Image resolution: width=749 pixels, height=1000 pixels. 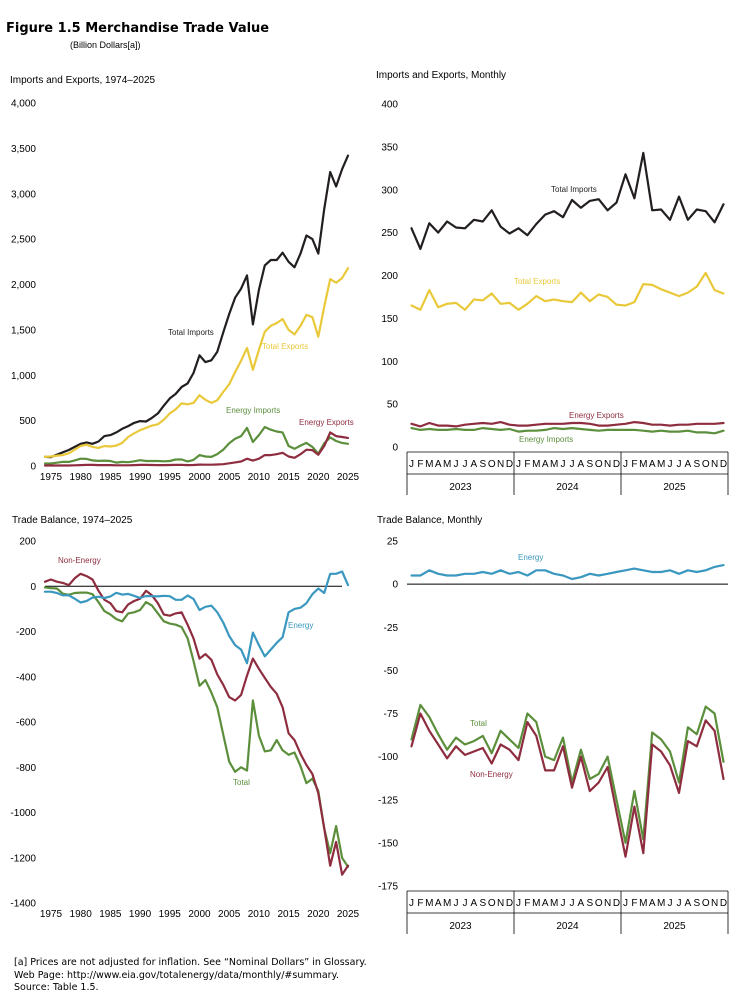 What do you see at coordinates (23, 904) in the screenshot?
I see `y-tick-label: -1400` at bounding box center [23, 904].